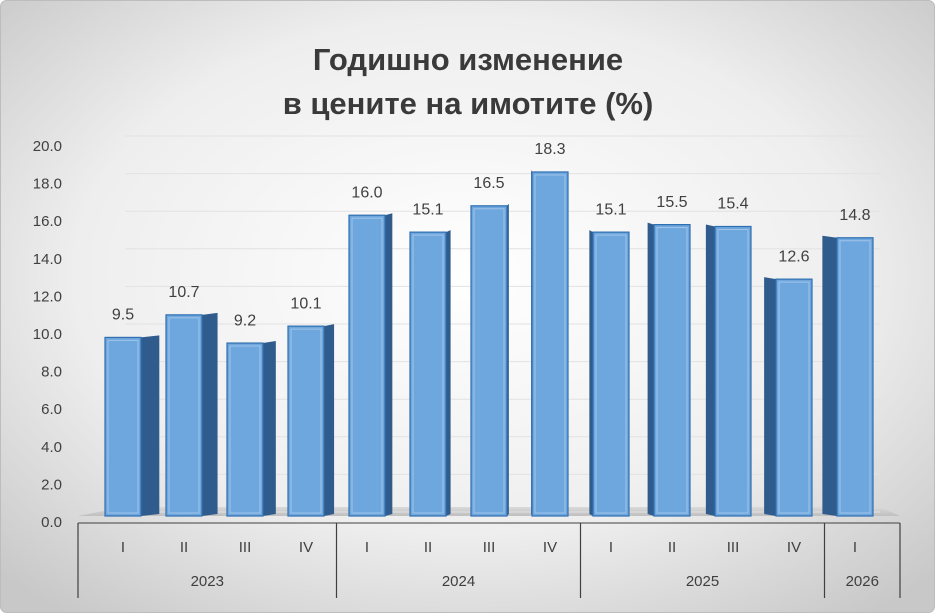 Image resolution: width=935 pixels, height=613 pixels. What do you see at coordinates (207, 581) in the screenshot?
I see `group-label: 2023` at bounding box center [207, 581].